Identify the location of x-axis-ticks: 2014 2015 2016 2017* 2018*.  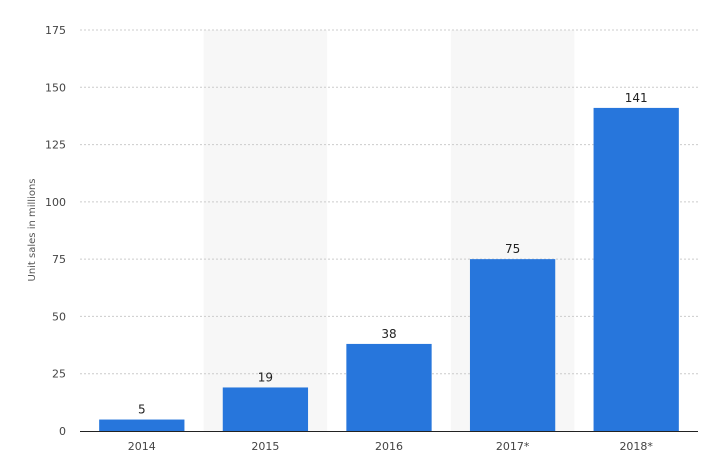
(391, 446).